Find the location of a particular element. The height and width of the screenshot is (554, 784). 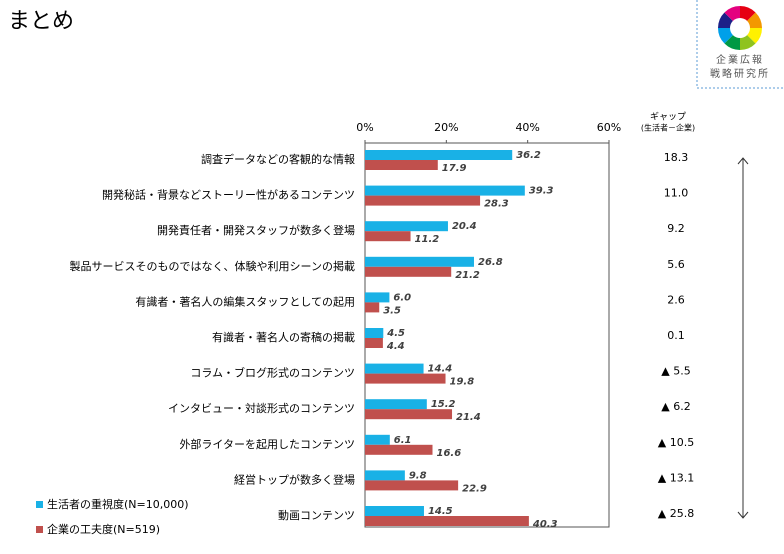

category-label: 調査データなどの客観的な情報 is located at coordinates (278, 159).